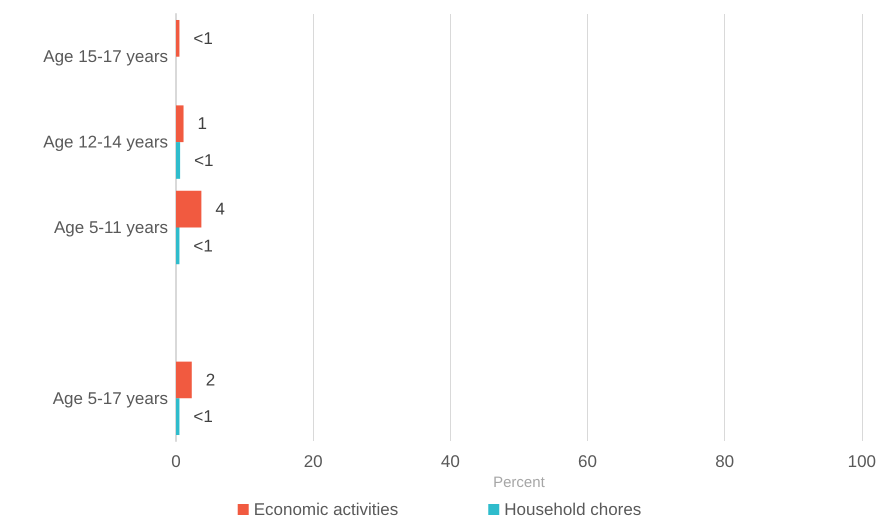  I want to click on x-tick-label: 0, so click(176, 461).